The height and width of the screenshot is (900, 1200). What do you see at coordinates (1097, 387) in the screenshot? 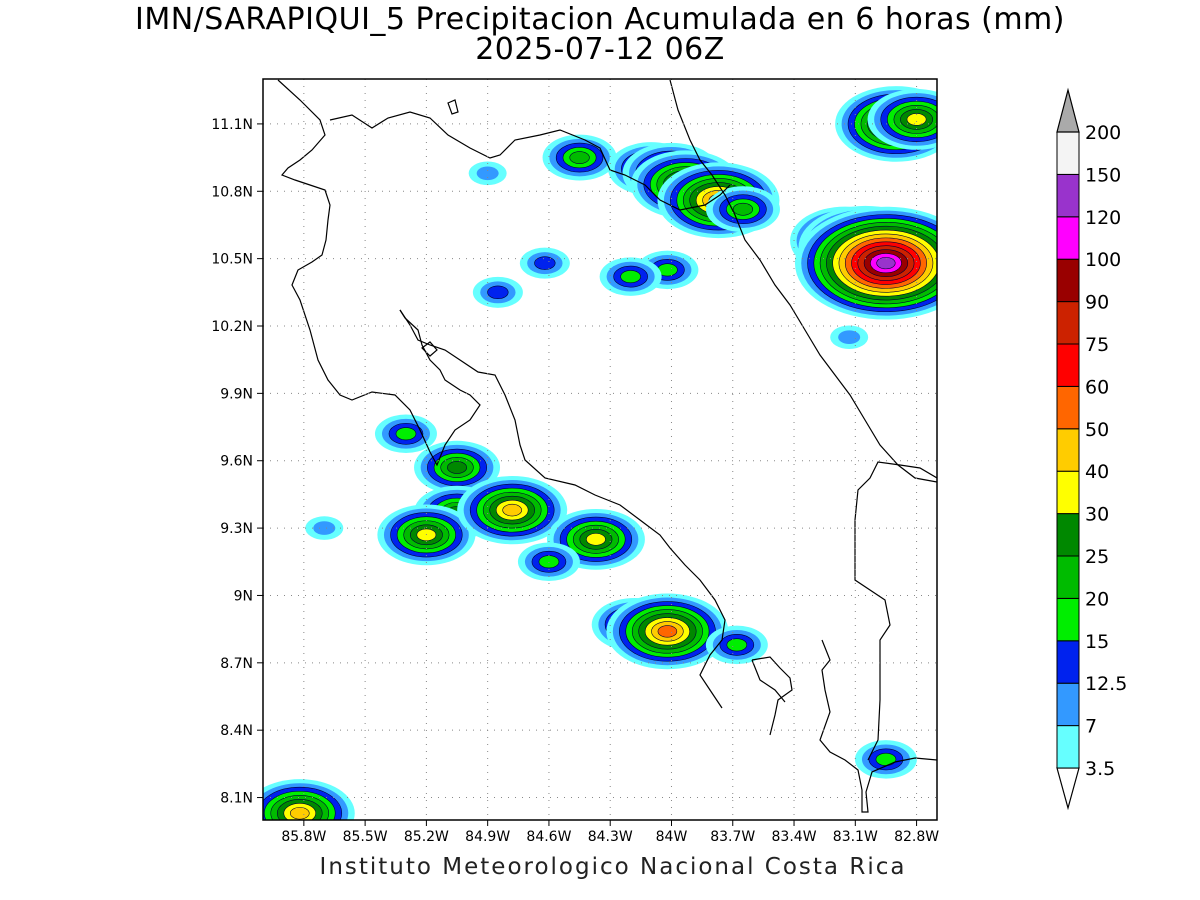
I see `legend-label-9: 60` at bounding box center [1097, 387].